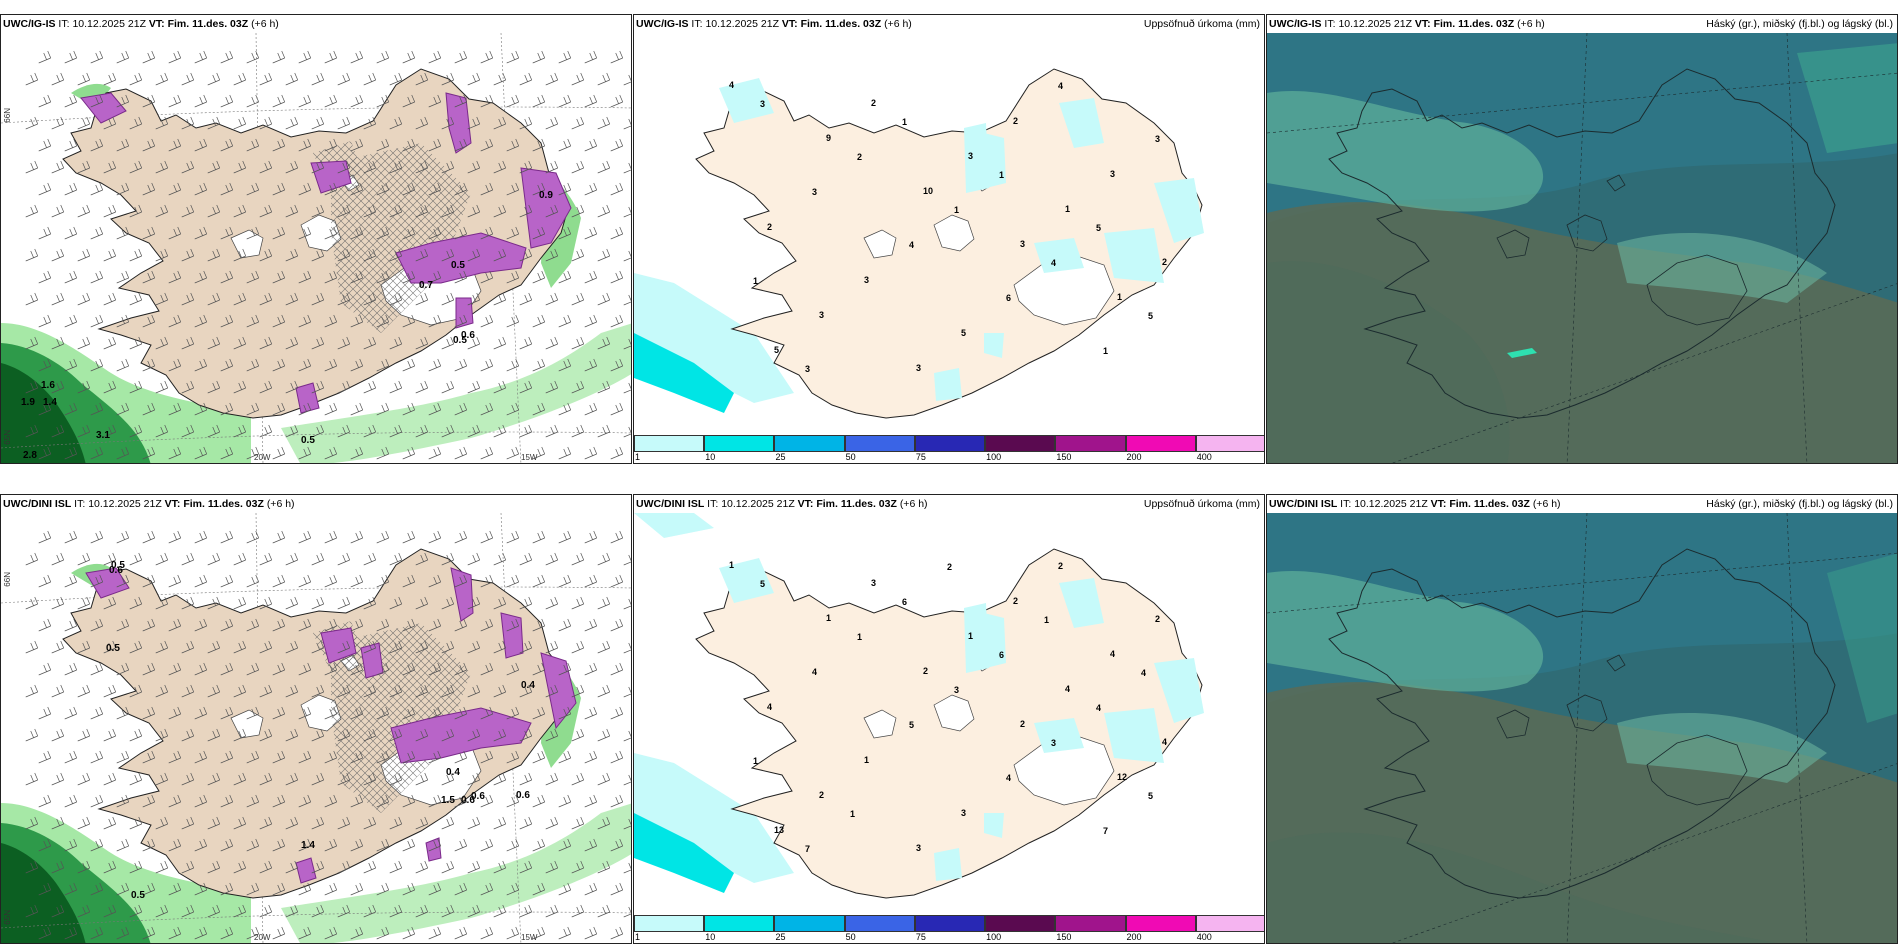 The width and height of the screenshot is (1900, 950). What do you see at coordinates (546, 195) in the screenshot?
I see `precip-value-label: 0.9` at bounding box center [546, 195].